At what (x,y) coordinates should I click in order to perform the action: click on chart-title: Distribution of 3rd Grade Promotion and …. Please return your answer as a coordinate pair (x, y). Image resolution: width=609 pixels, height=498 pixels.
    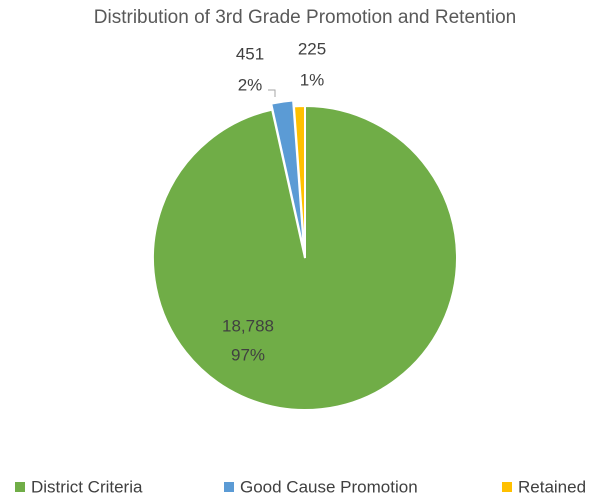
    Looking at the image, I should click on (305, 17).